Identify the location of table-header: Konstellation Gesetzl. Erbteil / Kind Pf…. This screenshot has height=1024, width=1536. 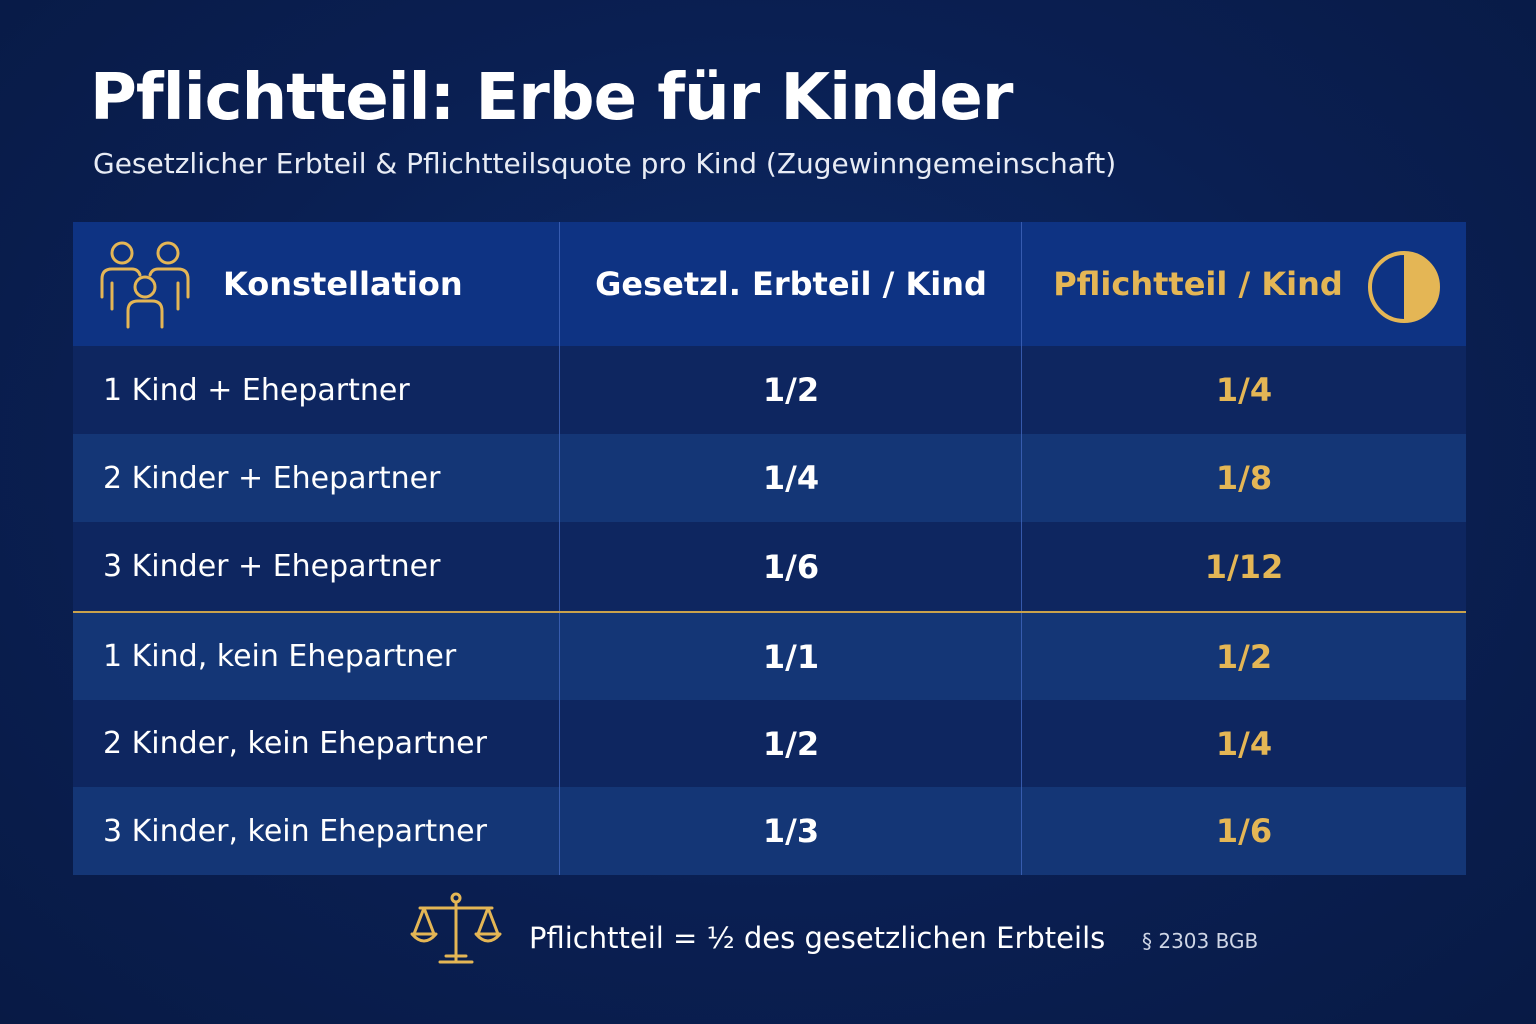
(769, 284).